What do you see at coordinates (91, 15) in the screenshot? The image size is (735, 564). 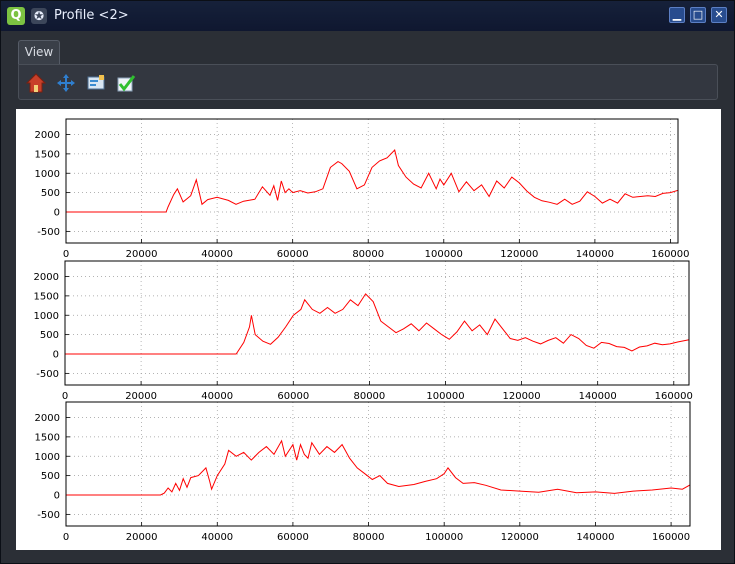 I see `window-title: Profile <2>` at bounding box center [91, 15].